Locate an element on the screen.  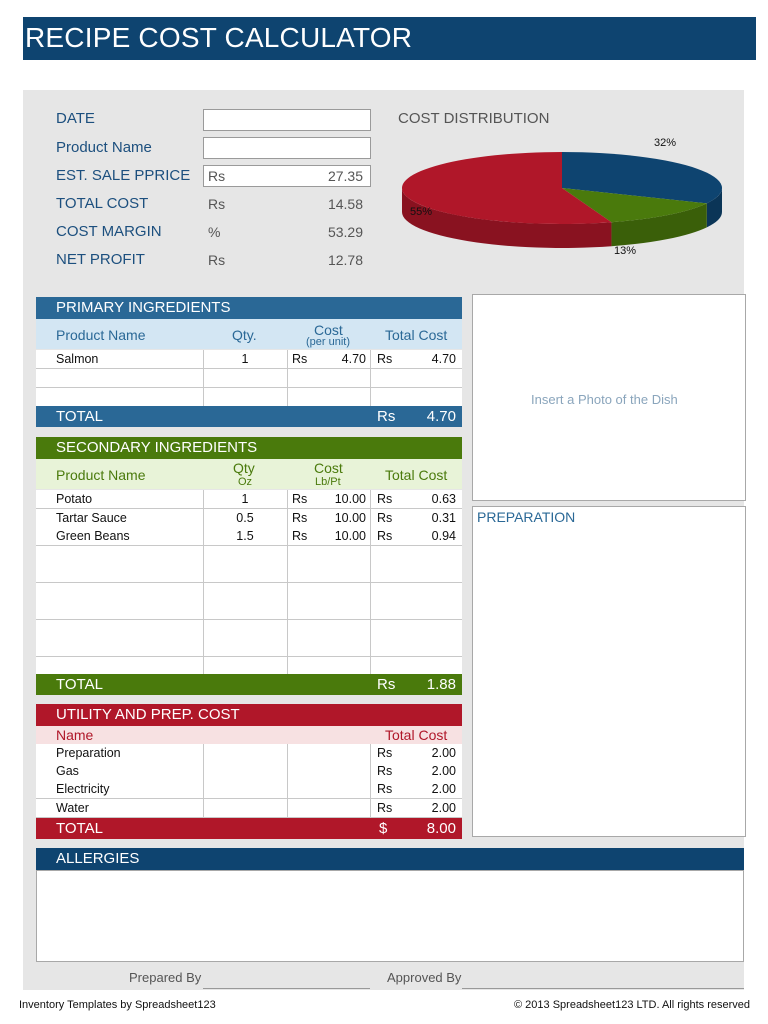
approved-by-label: Approved By is located at coordinates (424, 977).